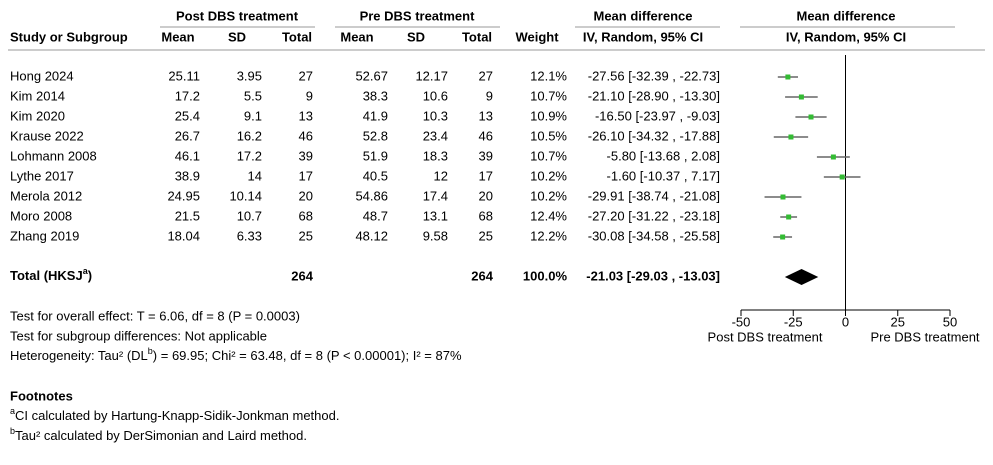 This screenshot has height=465, width=993. Describe the element at coordinates (47, 135) in the screenshot. I see `study-name: Krause 2022` at that location.